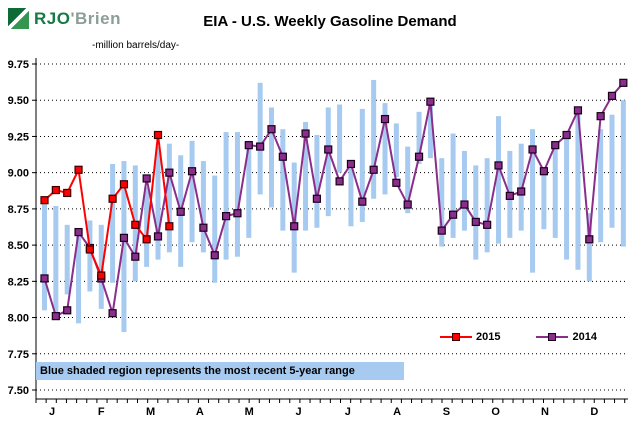 This screenshot has height=430, width=630. Describe the element at coordinates (18, 355) in the screenshot. I see `y-tick-label: 7.75` at that location.